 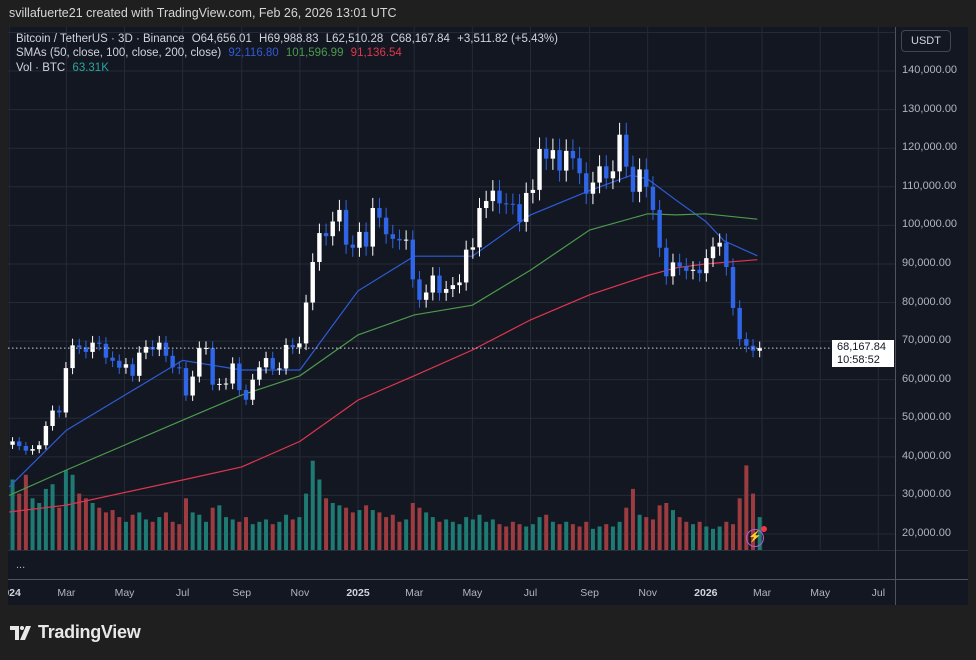 What do you see at coordinates (926, 262) in the screenshot?
I see `price-axis-tick: 90,000.00` at bounding box center [926, 262].